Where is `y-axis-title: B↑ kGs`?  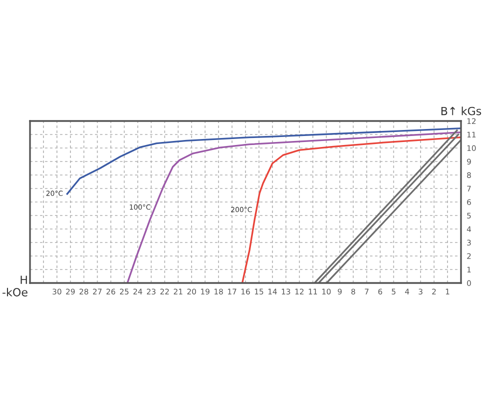
y-axis-title: B↑ kGs is located at coordinates (461, 111).